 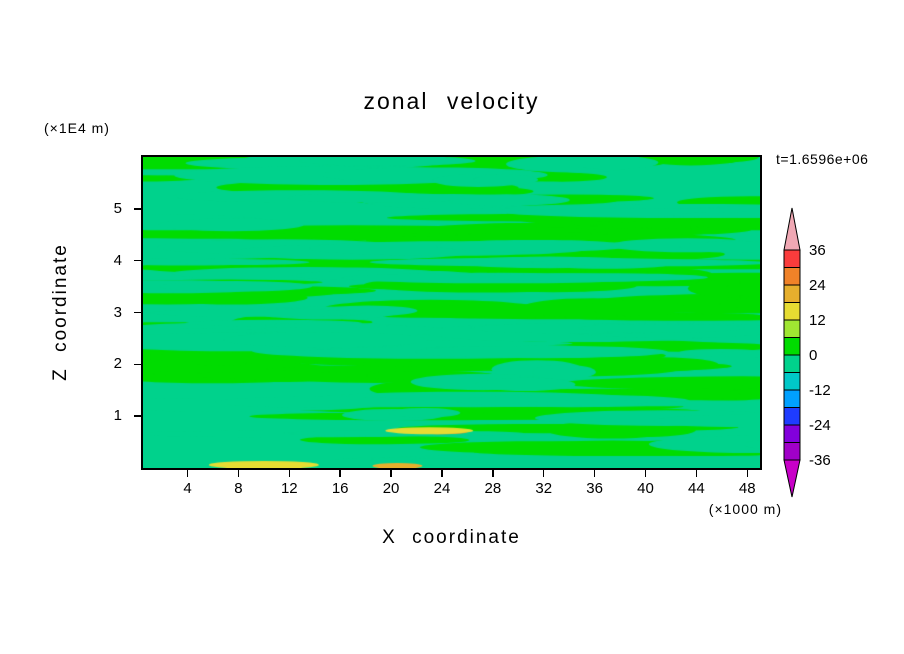 I want to click on colorbar-under-arrow, so click(x=792, y=478).